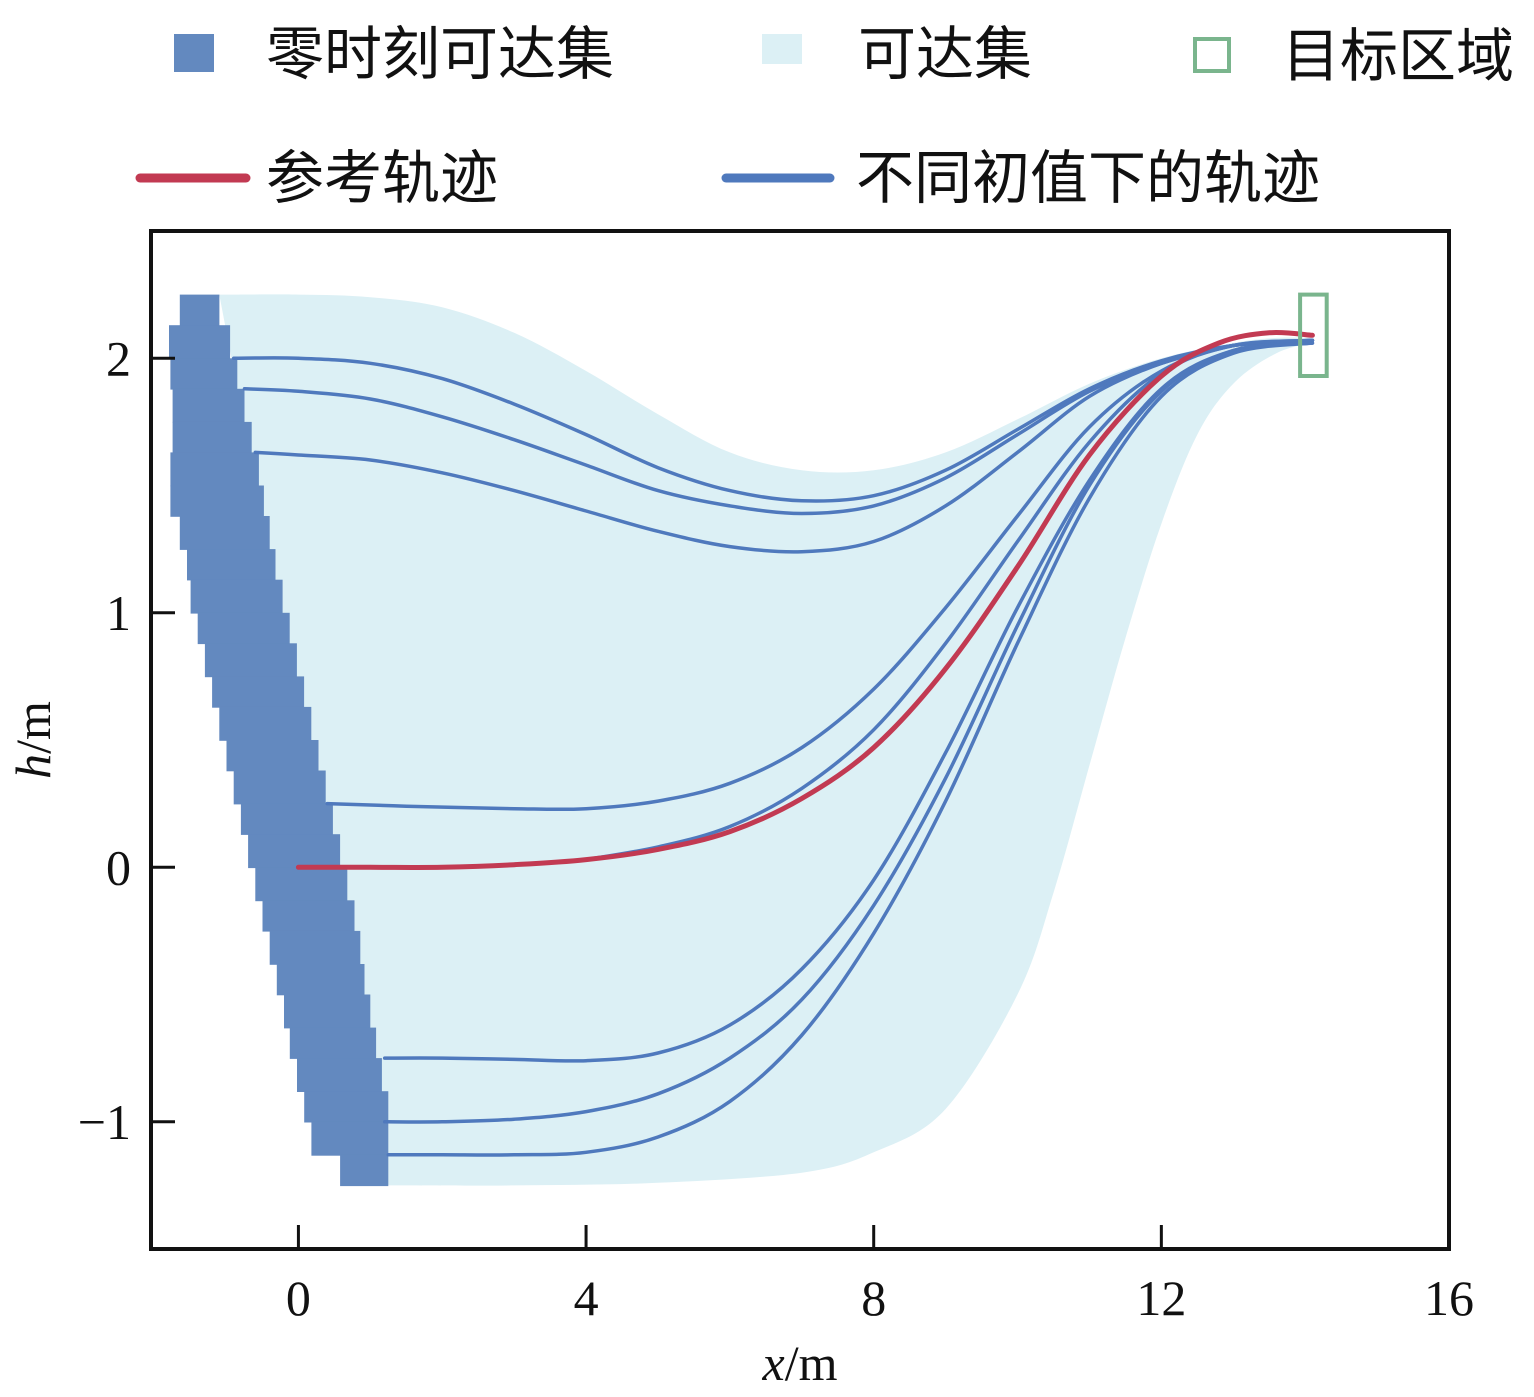  Describe the element at coordinates (118, 358) in the screenshot. I see `y-tick-label: 2` at that location.